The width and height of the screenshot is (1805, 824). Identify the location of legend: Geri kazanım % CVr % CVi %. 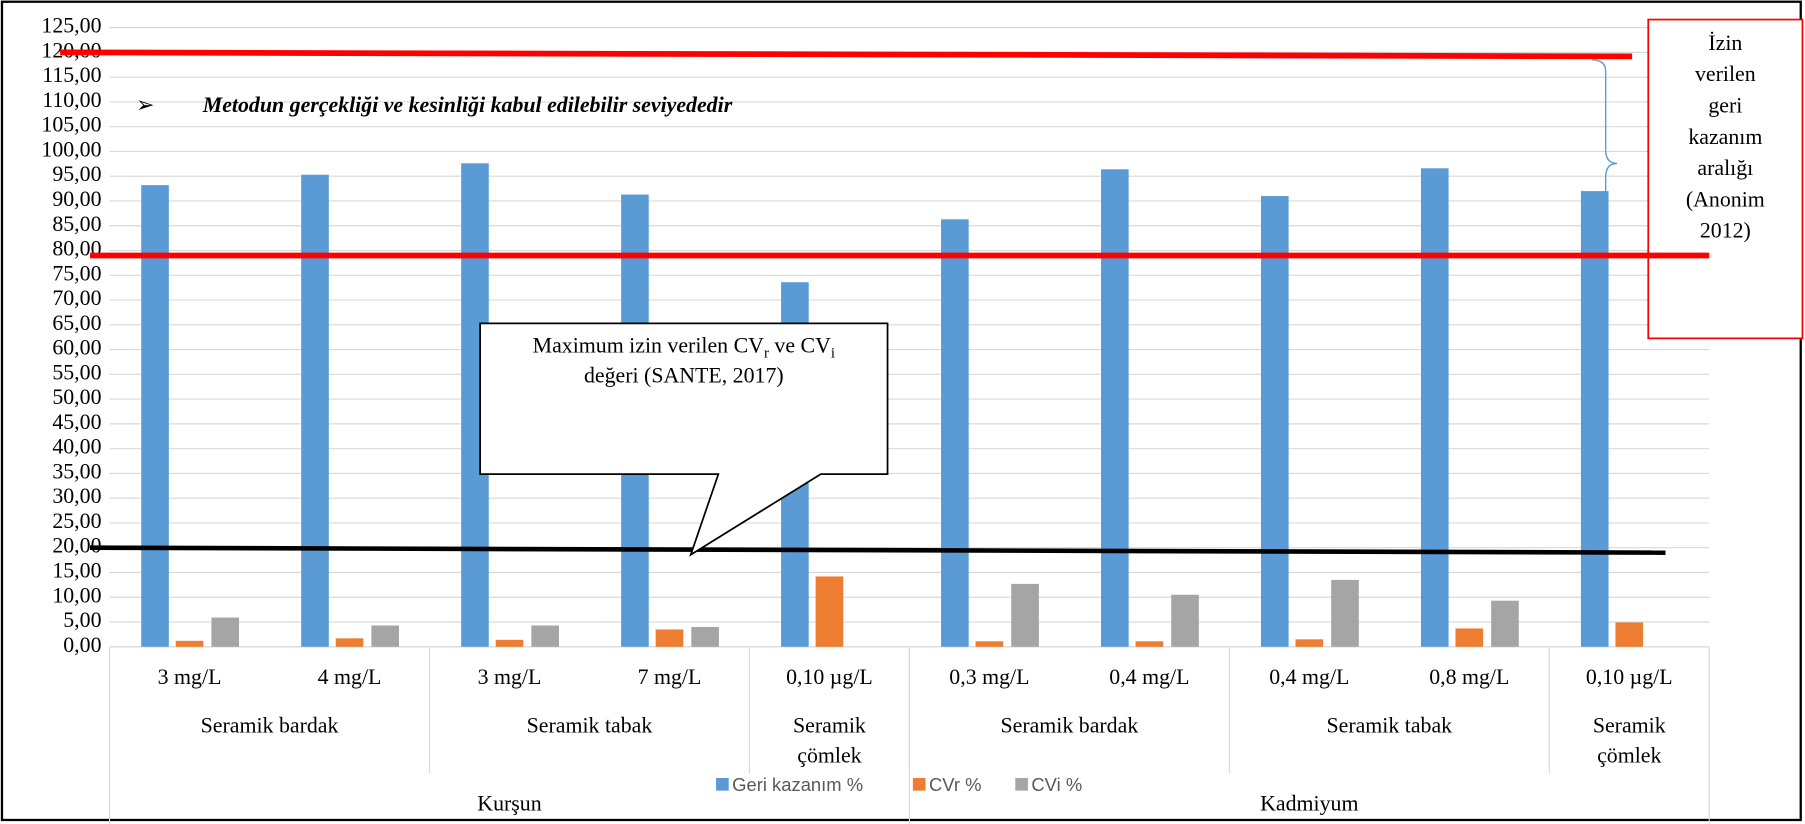
(899, 784).